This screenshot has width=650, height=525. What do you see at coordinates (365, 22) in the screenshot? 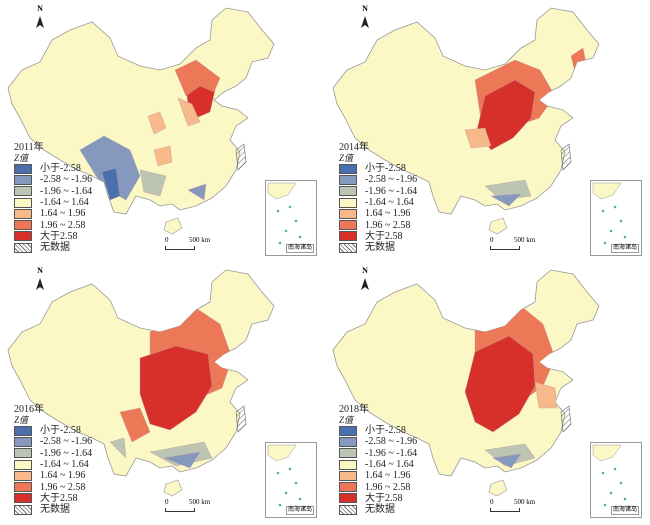
I see `north-arrow-icon` at bounding box center [365, 22].